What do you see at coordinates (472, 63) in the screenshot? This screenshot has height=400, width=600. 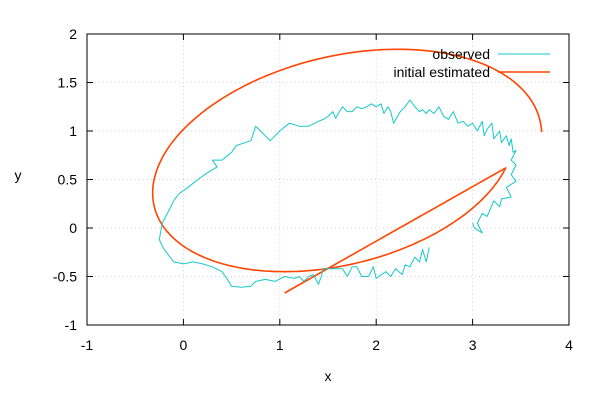 I see `legend: observed initial estimated` at bounding box center [472, 63].